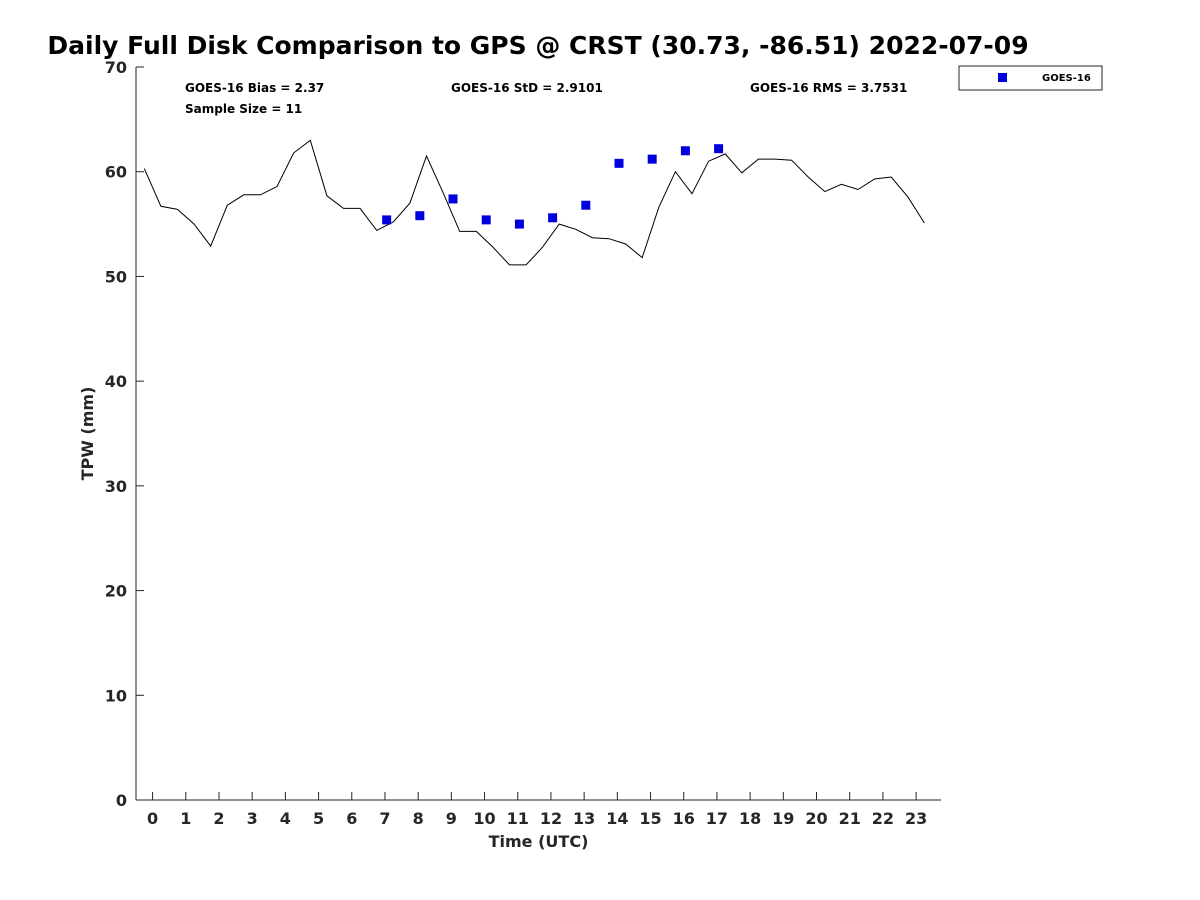 Image resolution: width=1200 pixels, height=900 pixels. Describe the element at coordinates (116, 695) in the screenshot. I see `y-tick-label: 10` at that location.